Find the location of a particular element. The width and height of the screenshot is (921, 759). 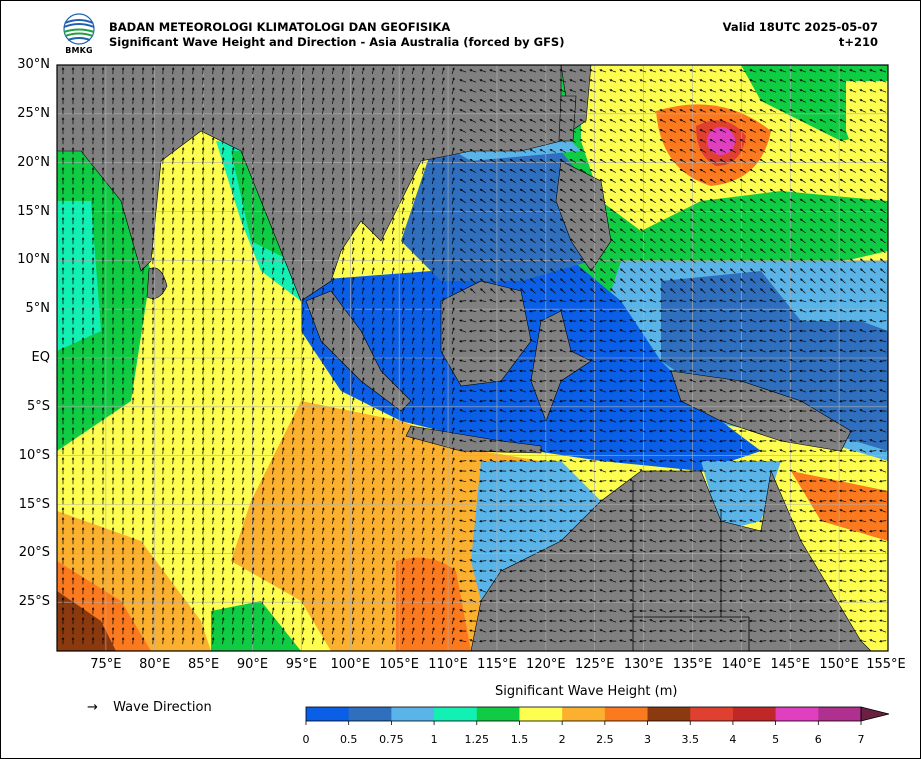

land-sumatra is located at coordinates (358, 351).